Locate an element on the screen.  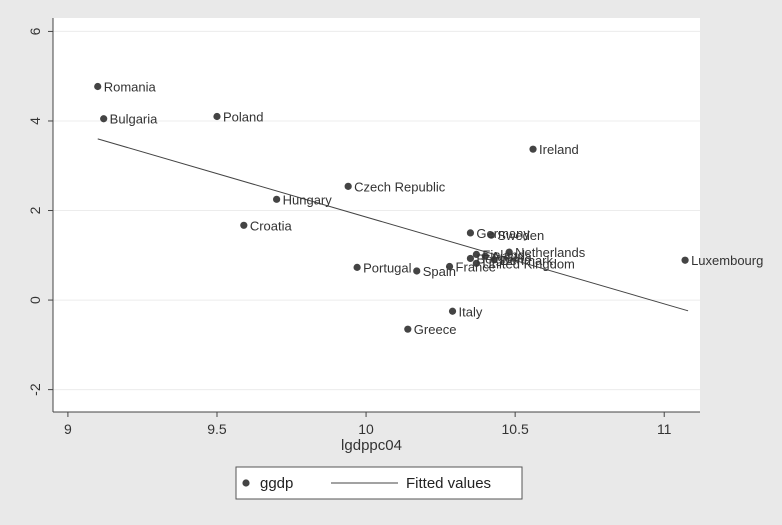
point-label-netherlands: Netherlands is located at coordinates (550, 252).